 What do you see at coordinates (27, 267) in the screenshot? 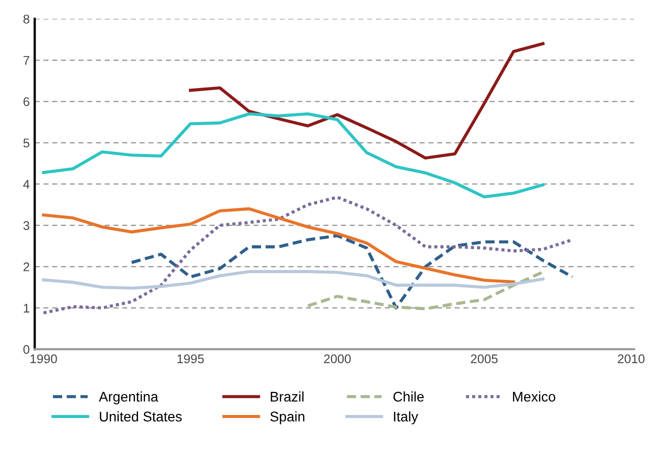
I see `y-tick-label: 2` at bounding box center [27, 267].